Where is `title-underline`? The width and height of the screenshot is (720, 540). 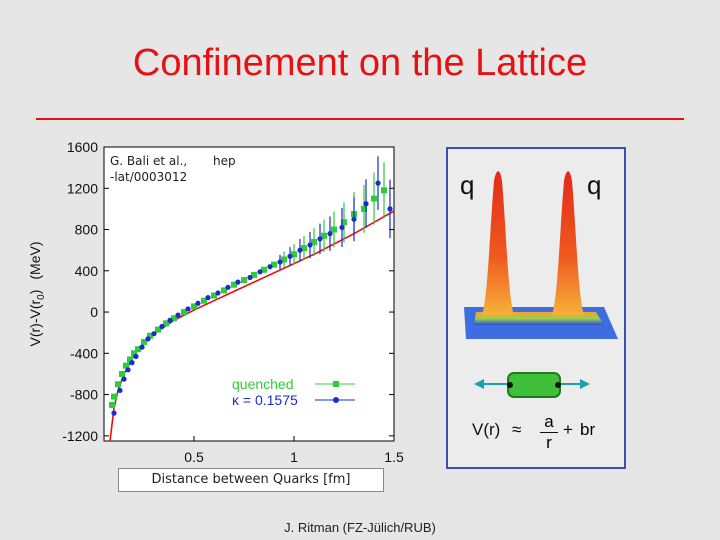
title-underline is located at coordinates (360, 119).